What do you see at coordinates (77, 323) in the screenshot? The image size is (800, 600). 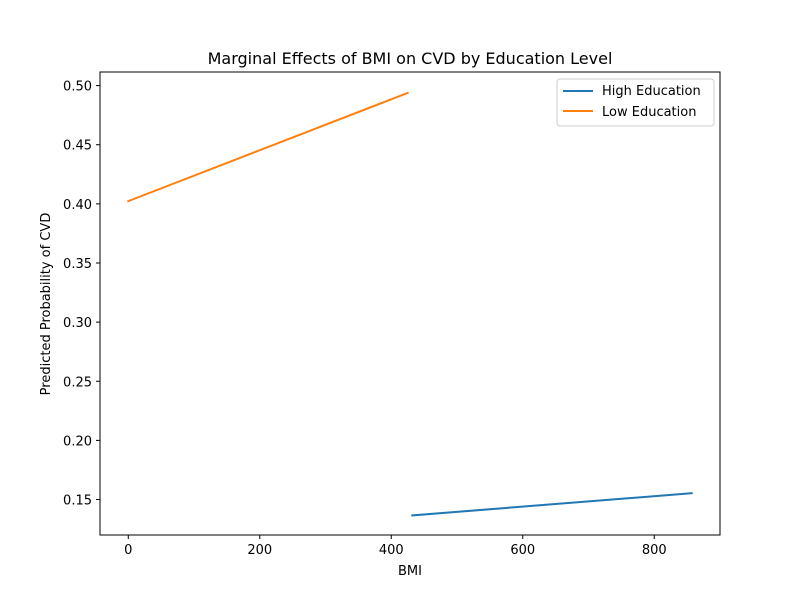 I see `y-tick-label: 0.30` at bounding box center [77, 323].